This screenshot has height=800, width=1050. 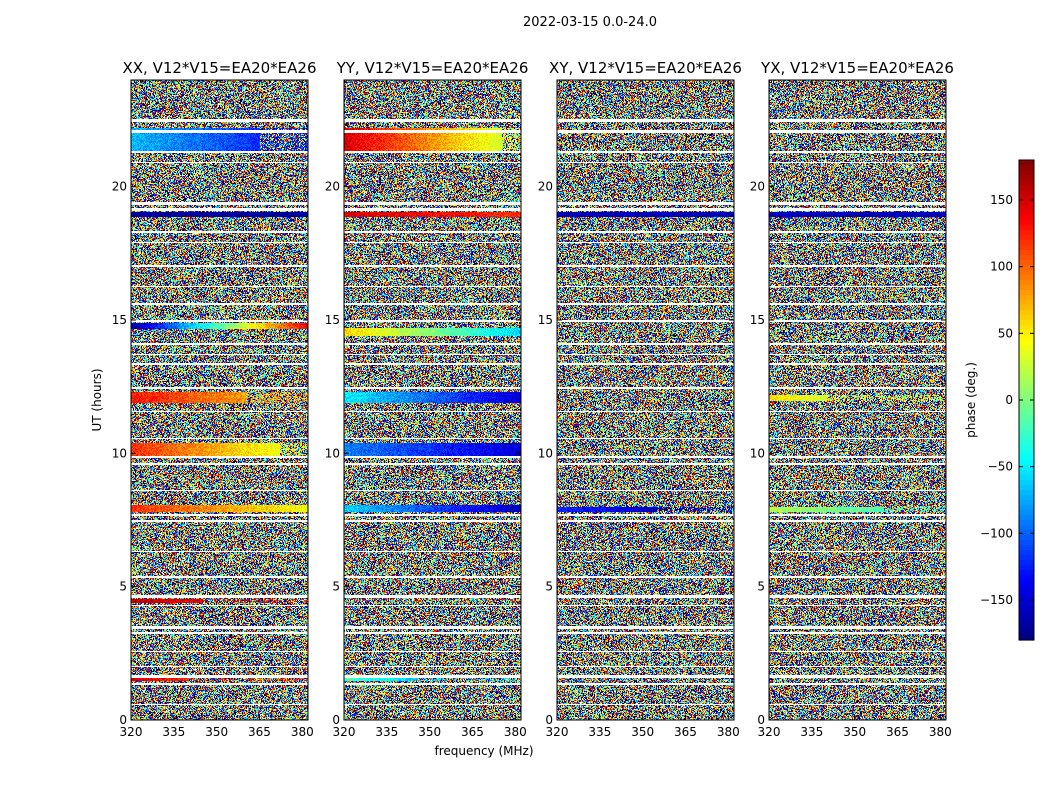 What do you see at coordinates (761, 720) in the screenshot?
I see `panel-3-ytick-label-0: 0` at bounding box center [761, 720].